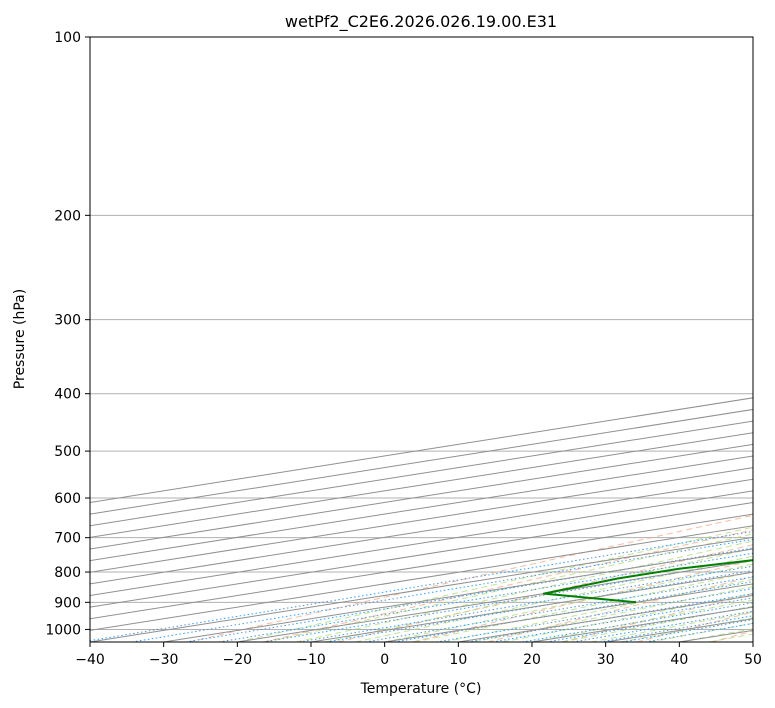 The image size is (775, 708). I want to click on y-tick-label: 900, so click(67, 603).